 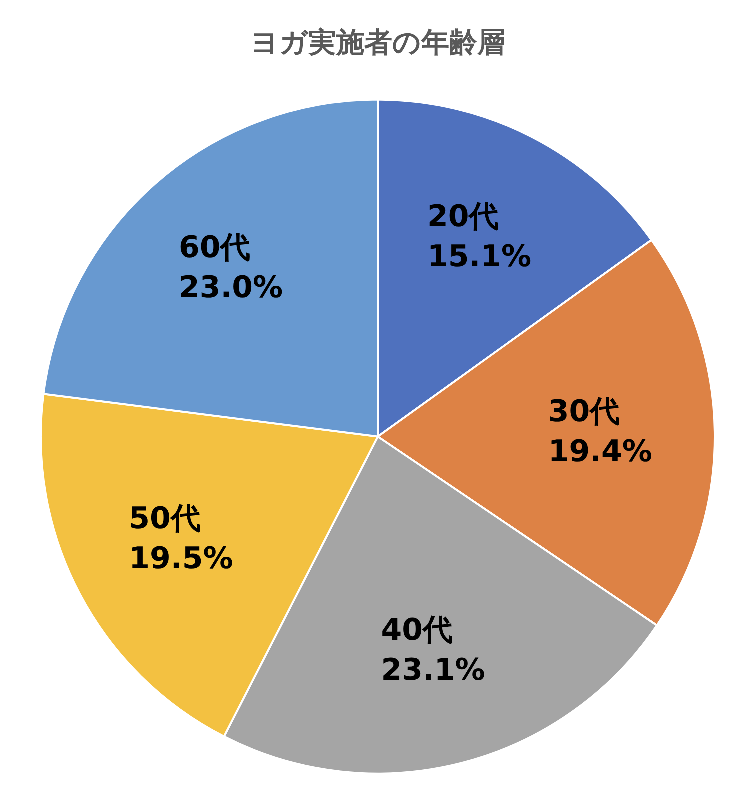 What do you see at coordinates (463, 217) in the screenshot?
I see `slice-label: 20代` at bounding box center [463, 217].